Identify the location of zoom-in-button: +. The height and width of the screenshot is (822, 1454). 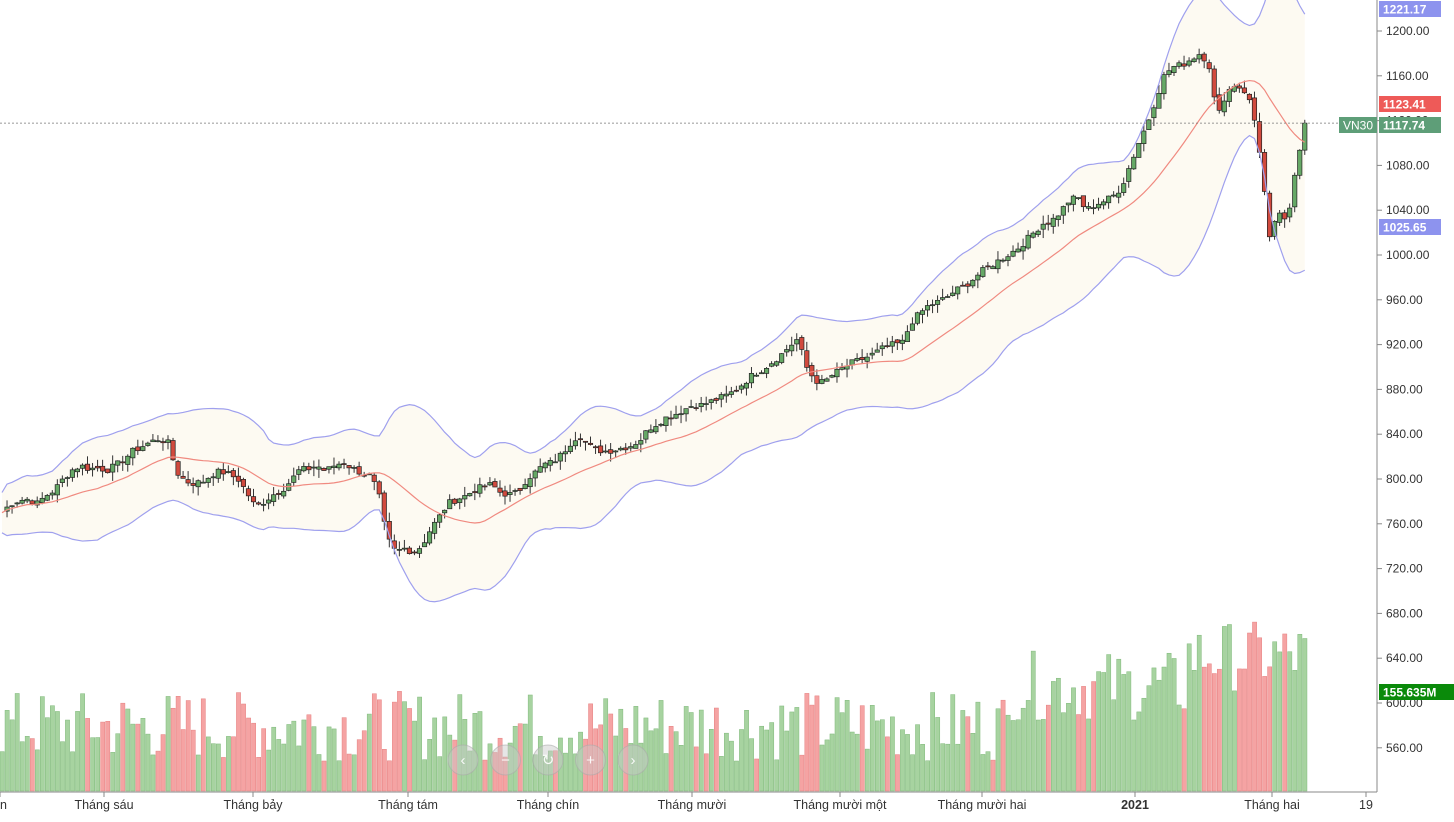
(590, 760).